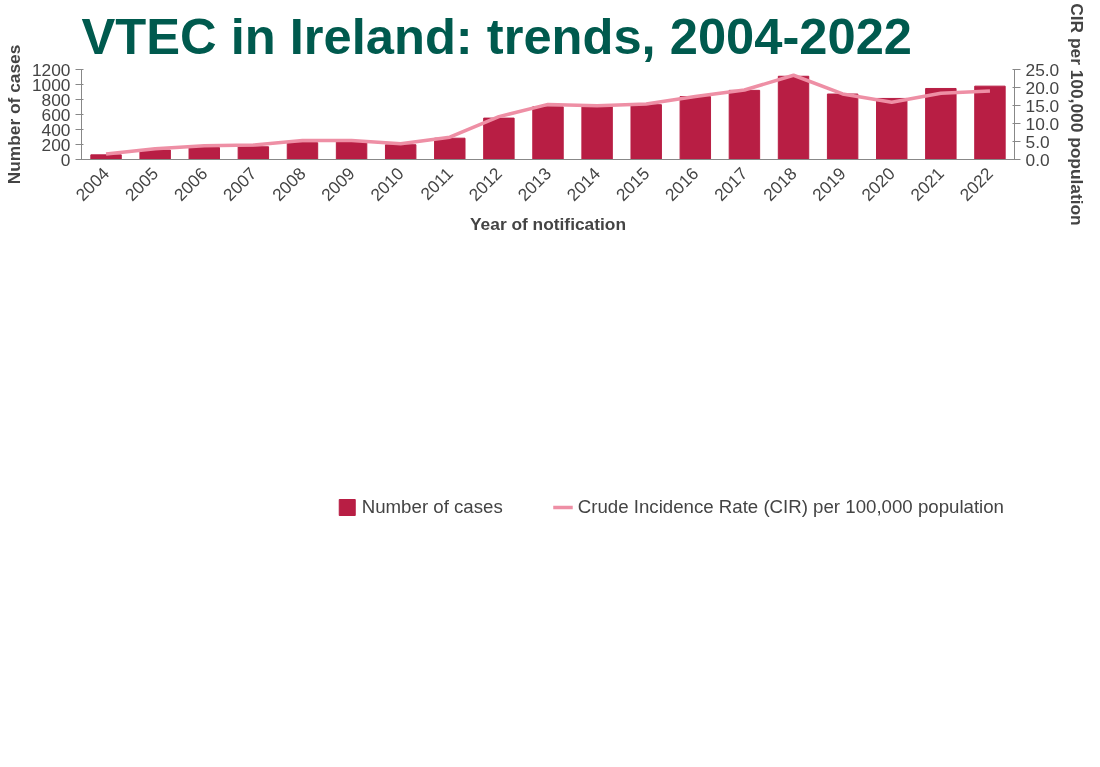 The image size is (1100, 767). What do you see at coordinates (1077, 114) in the screenshot?
I see `y2-axis-title: CIR per 100,000 population` at bounding box center [1077, 114].